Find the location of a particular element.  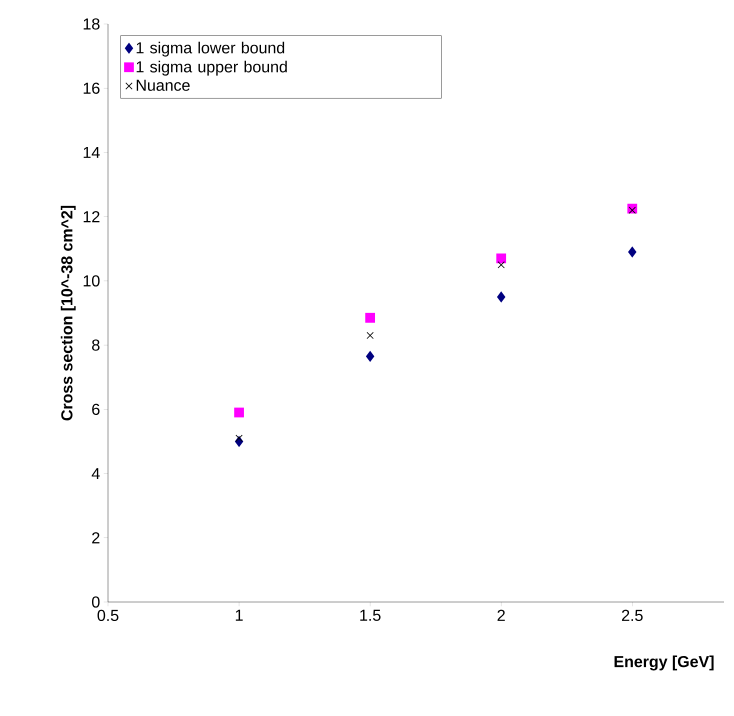

y-tick-label: 12 is located at coordinates (92, 216).